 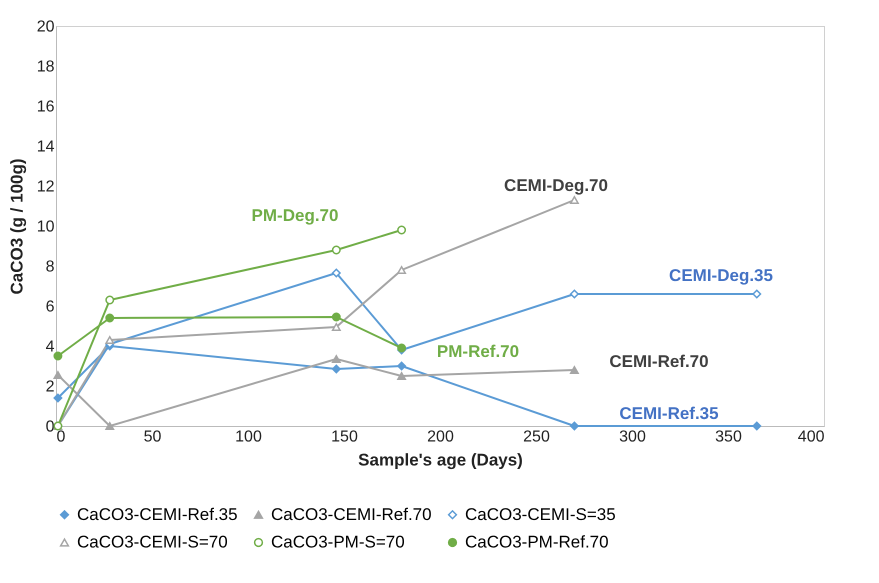 I want to click on x-tick-label: 150, so click(x=344, y=437).